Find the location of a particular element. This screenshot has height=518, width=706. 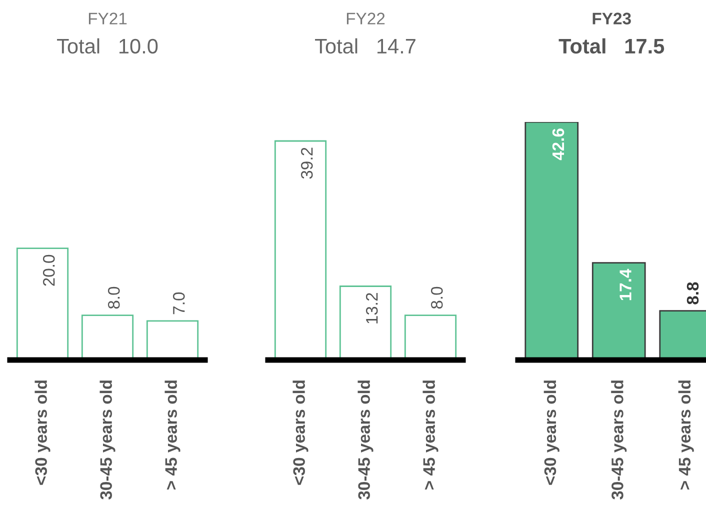

chart-subtitle: Total 17.5 is located at coordinates (611, 46).